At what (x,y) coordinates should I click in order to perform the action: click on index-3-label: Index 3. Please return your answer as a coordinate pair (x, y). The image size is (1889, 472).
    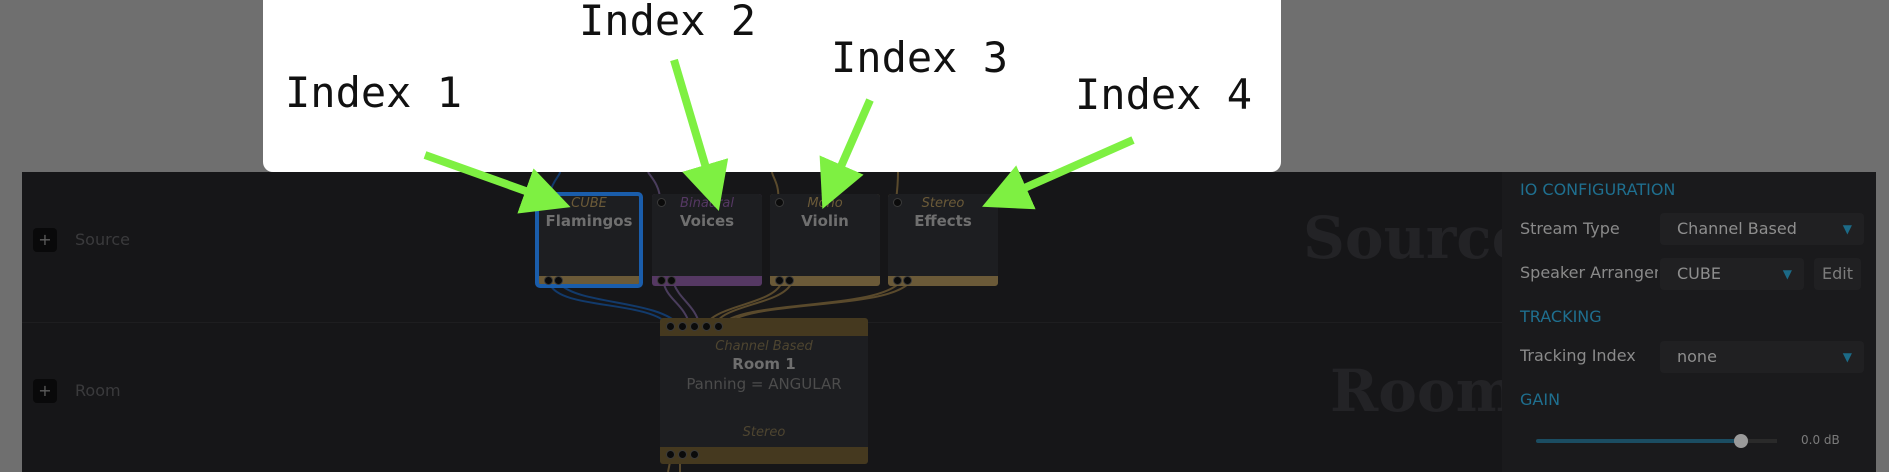
    Looking at the image, I should click on (920, 57).